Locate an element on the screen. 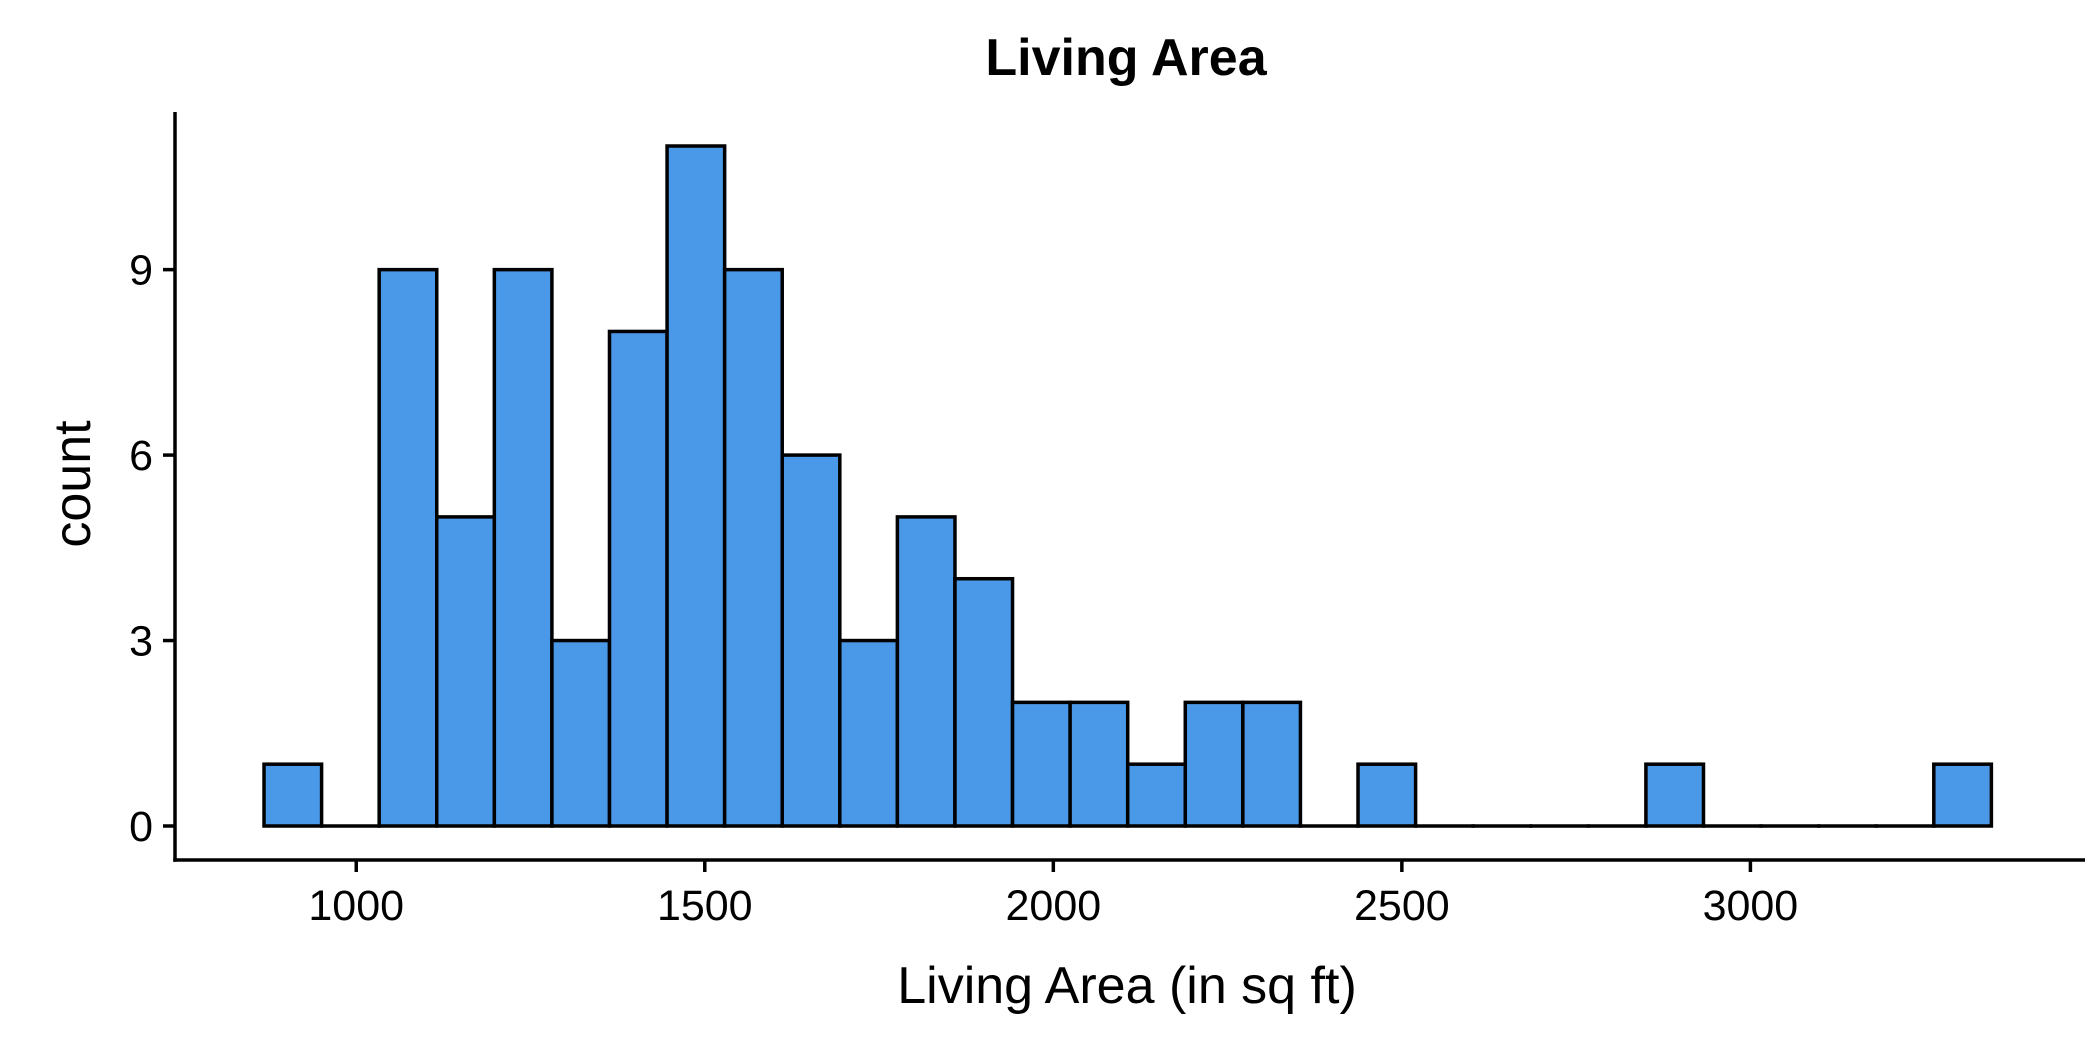 This screenshot has height=1050, width=2100. x-axis-ticks: 1000 1500 2000 2500 3000 is located at coordinates (1053, 895).